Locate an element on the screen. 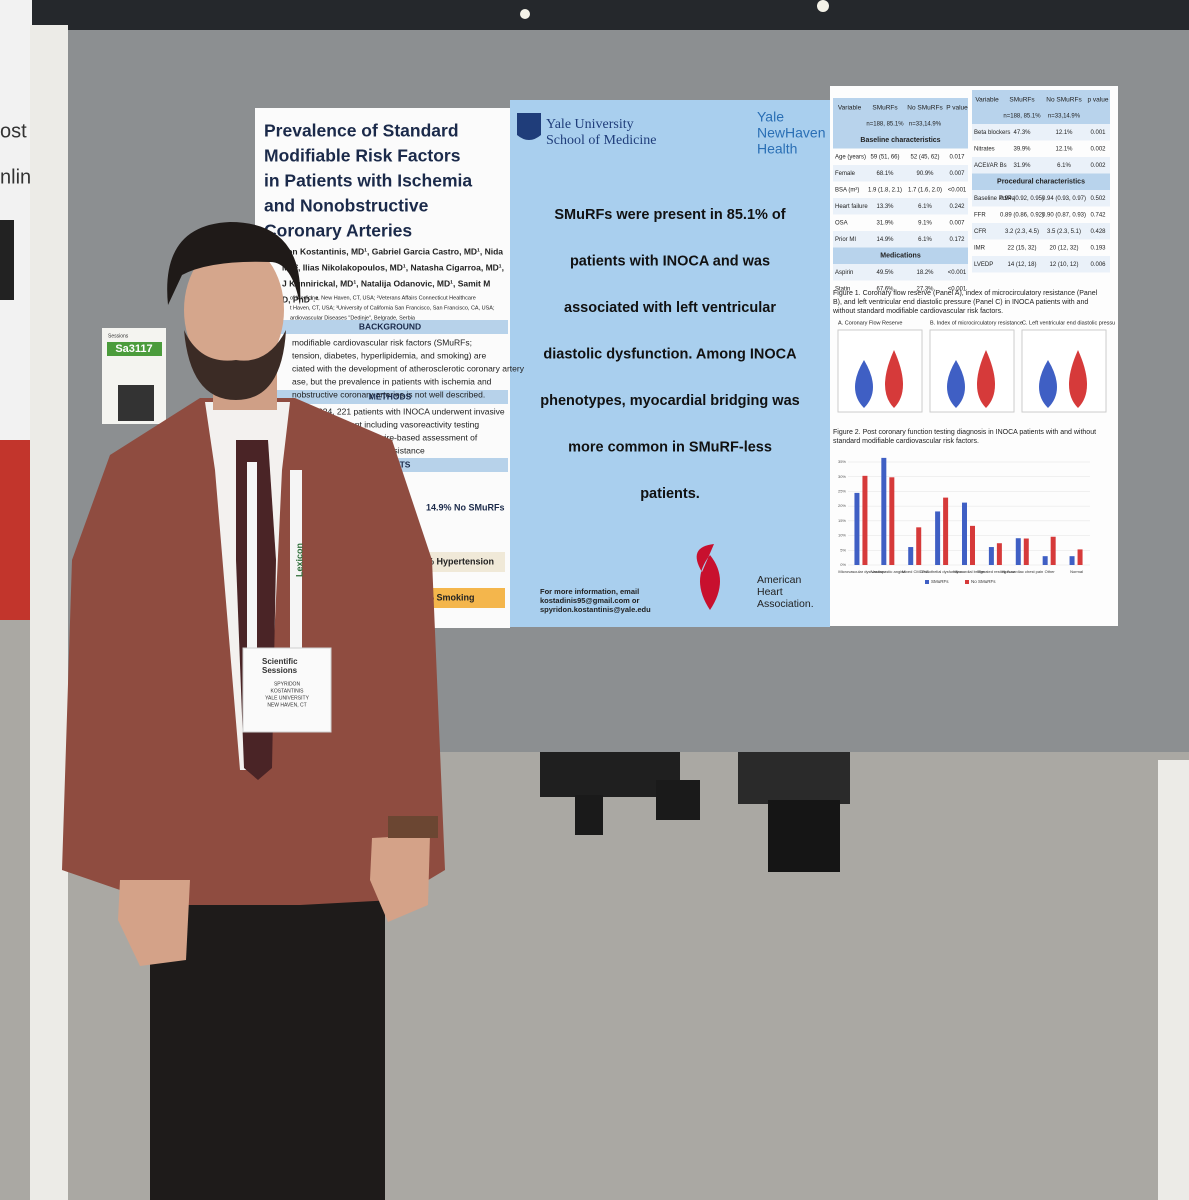 Image resolution: width=1189 pixels, height=1200 pixels. table-cell: 27.3% is located at coordinates (925, 289).